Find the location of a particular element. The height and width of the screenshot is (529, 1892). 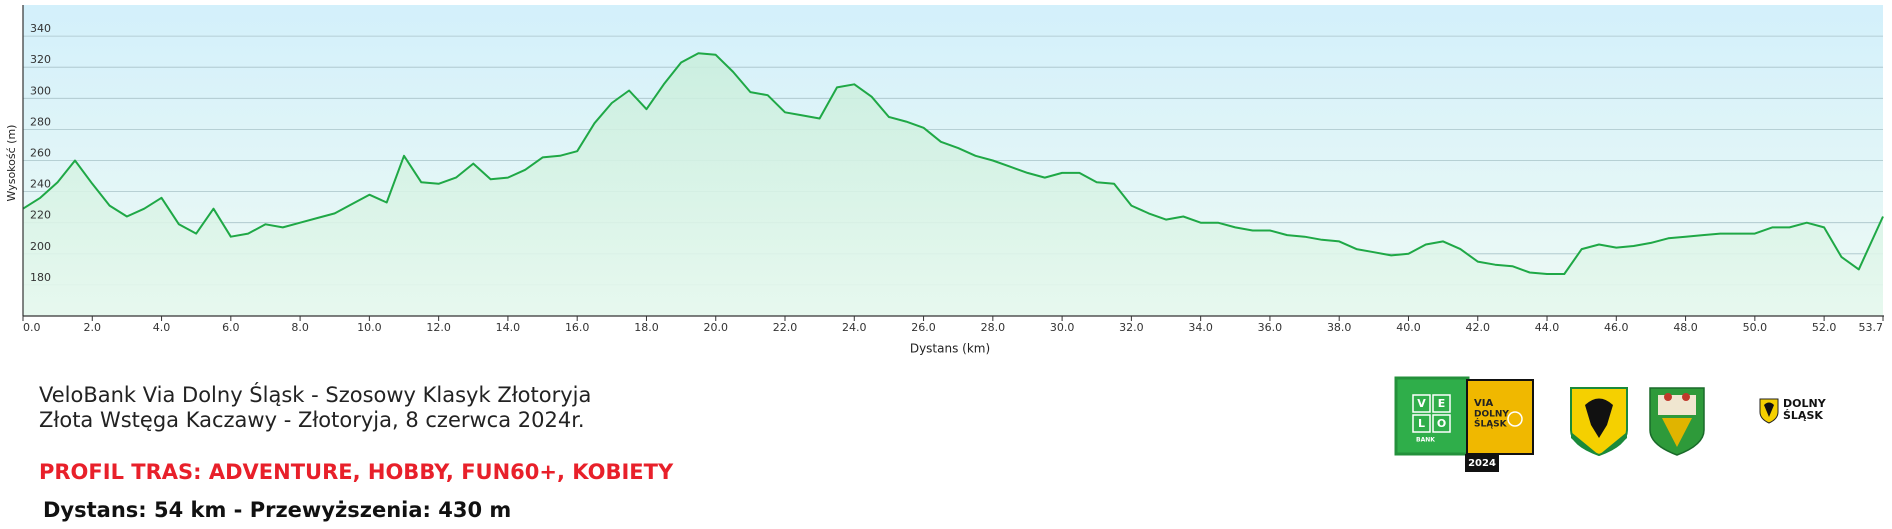

region-text: ŚLĄSK is located at coordinates (1803, 415).